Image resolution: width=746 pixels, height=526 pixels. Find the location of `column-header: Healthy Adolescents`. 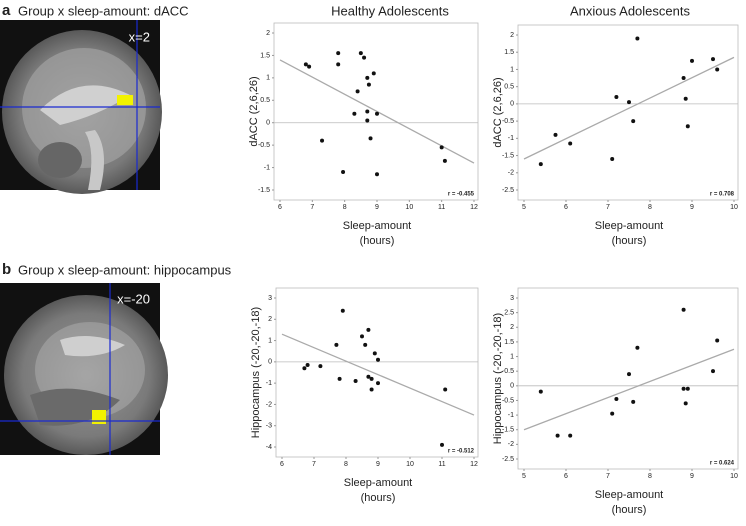

column-header: Healthy Adolescents is located at coordinates (390, 10).